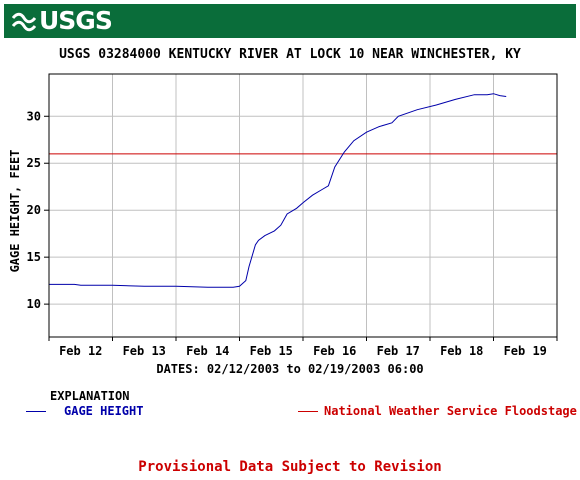 The height and width of the screenshot is (480, 580). What do you see at coordinates (34, 210) in the screenshot?
I see `y-tick-label: 20` at bounding box center [34, 210].